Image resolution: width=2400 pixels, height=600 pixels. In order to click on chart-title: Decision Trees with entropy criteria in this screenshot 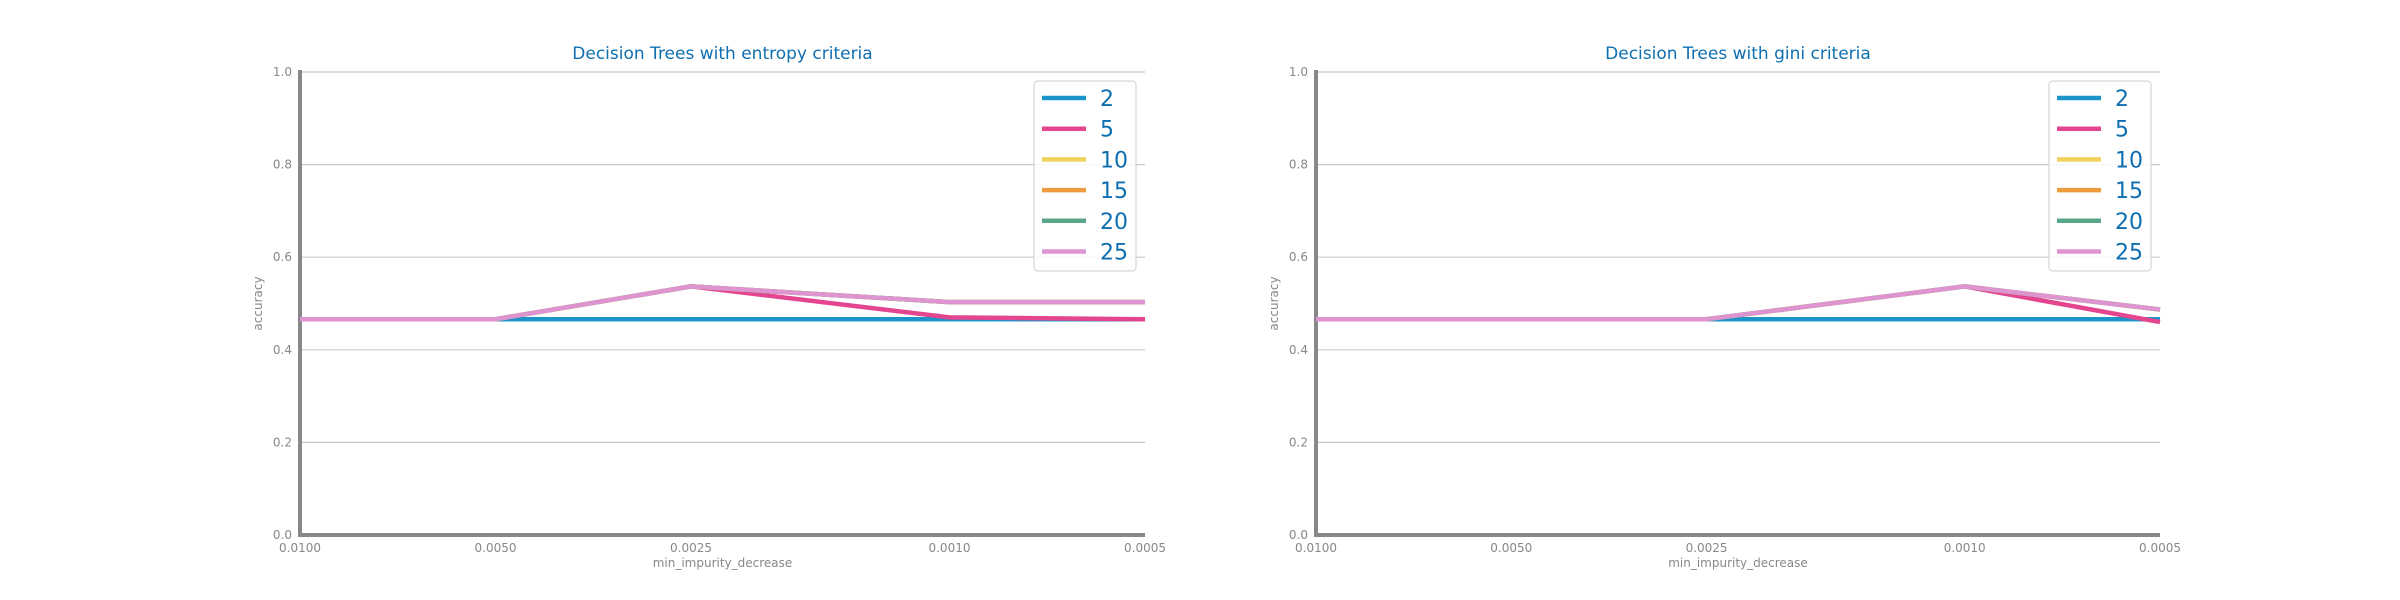, I will do `click(722, 54)`.